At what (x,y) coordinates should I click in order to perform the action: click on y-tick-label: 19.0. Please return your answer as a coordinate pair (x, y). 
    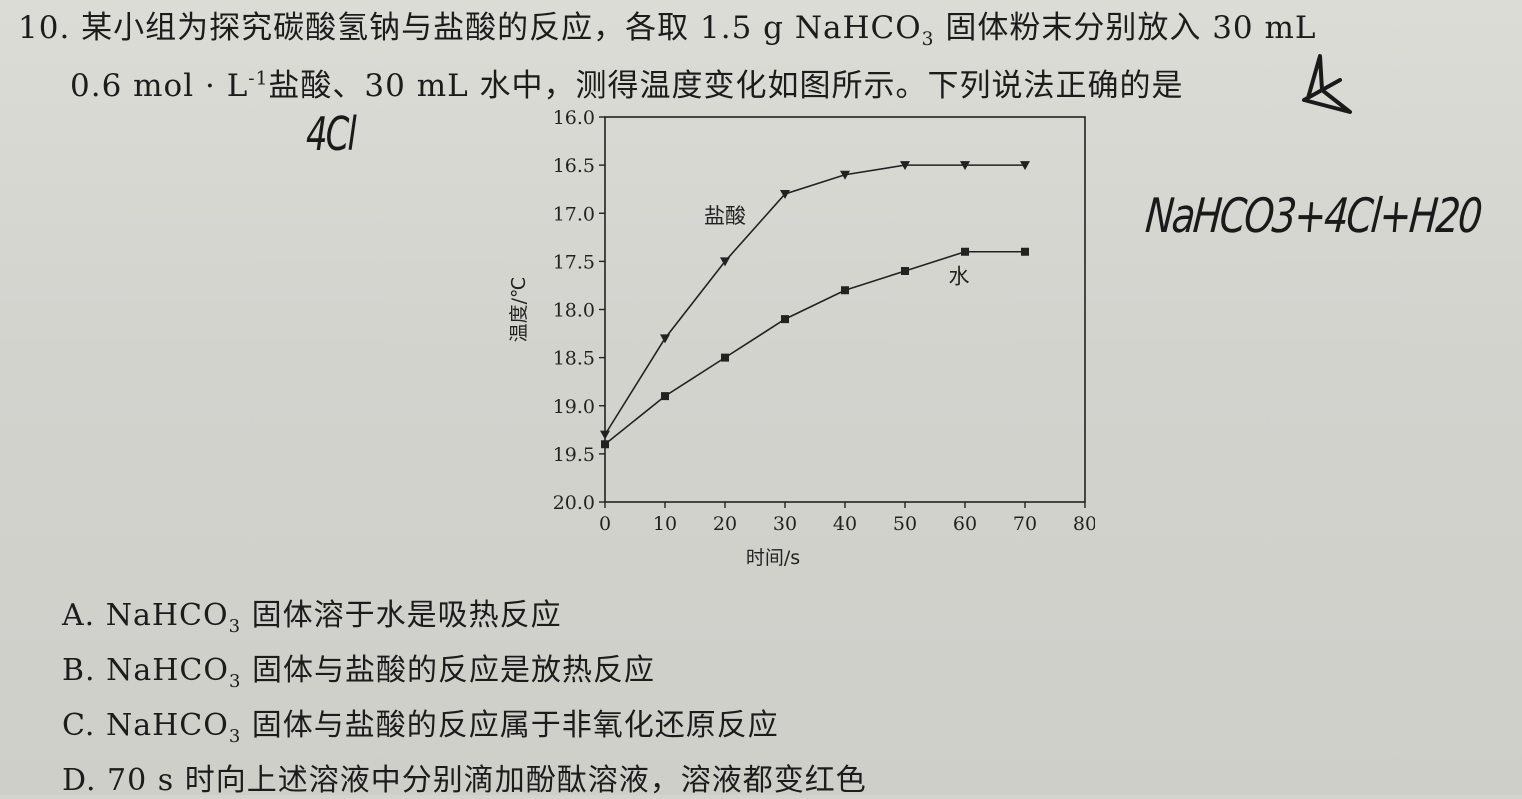
    Looking at the image, I should click on (574, 407).